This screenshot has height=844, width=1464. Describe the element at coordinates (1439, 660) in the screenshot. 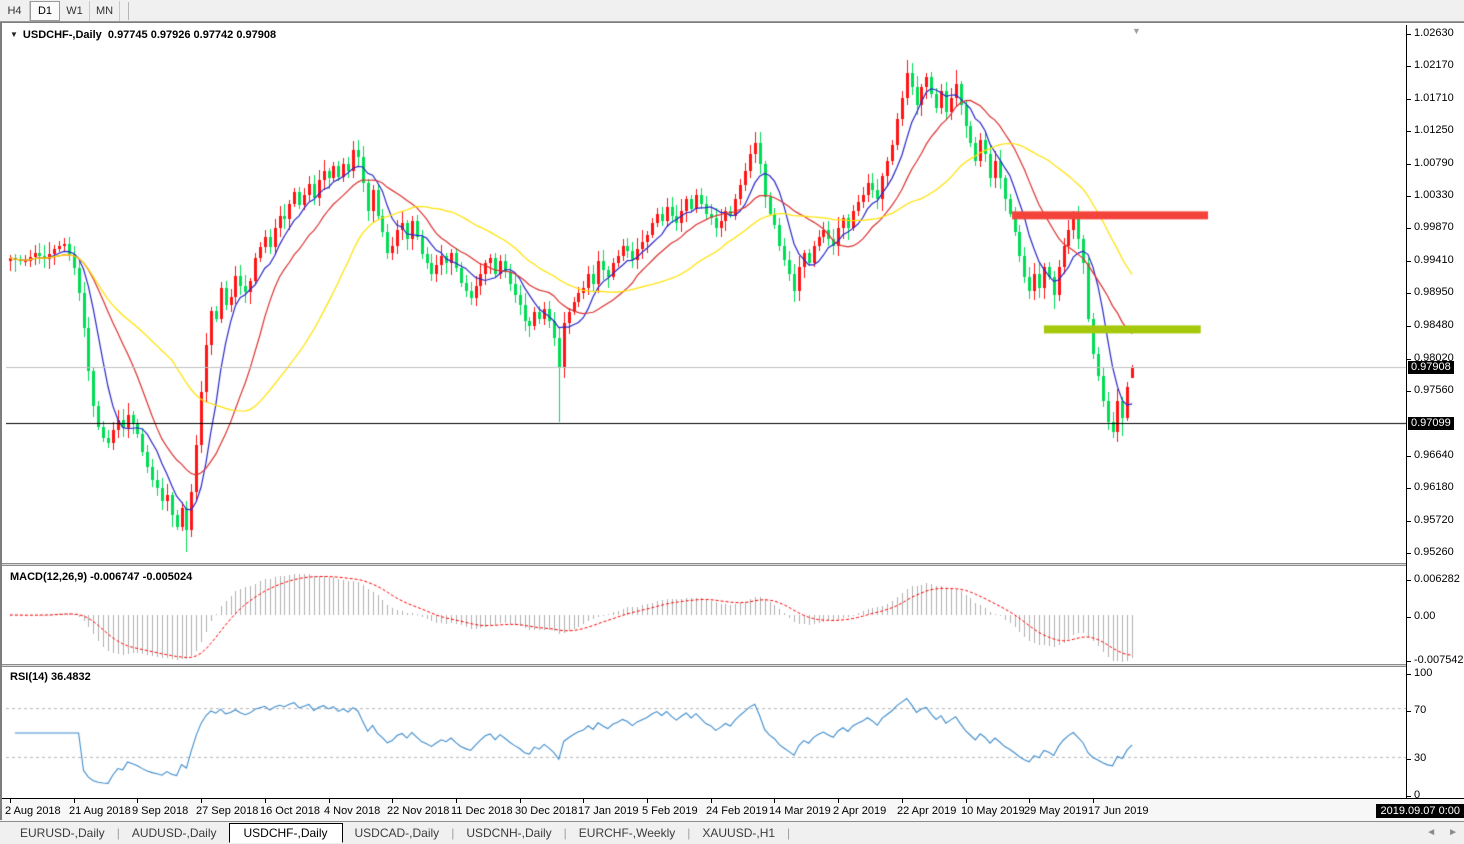

I see `macd-axis-label: -0.007542` at that location.